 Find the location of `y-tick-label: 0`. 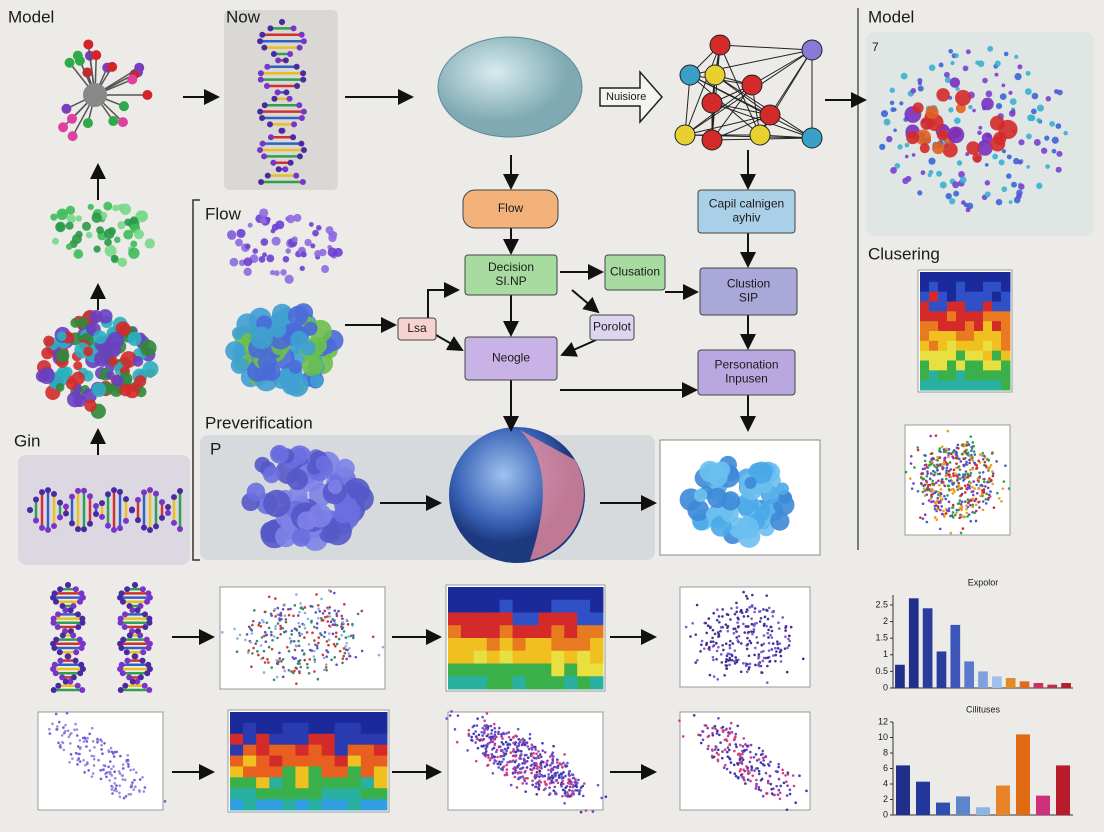

y-tick-label: 0 is located at coordinates (885, 687).